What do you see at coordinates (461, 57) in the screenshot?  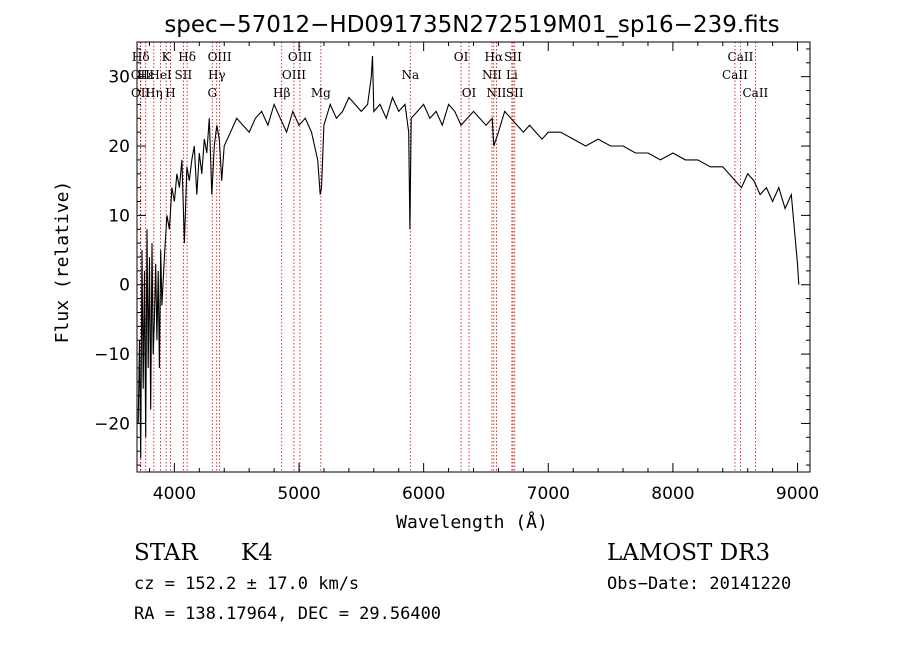 I see `line-label-18: OI` at bounding box center [461, 57].